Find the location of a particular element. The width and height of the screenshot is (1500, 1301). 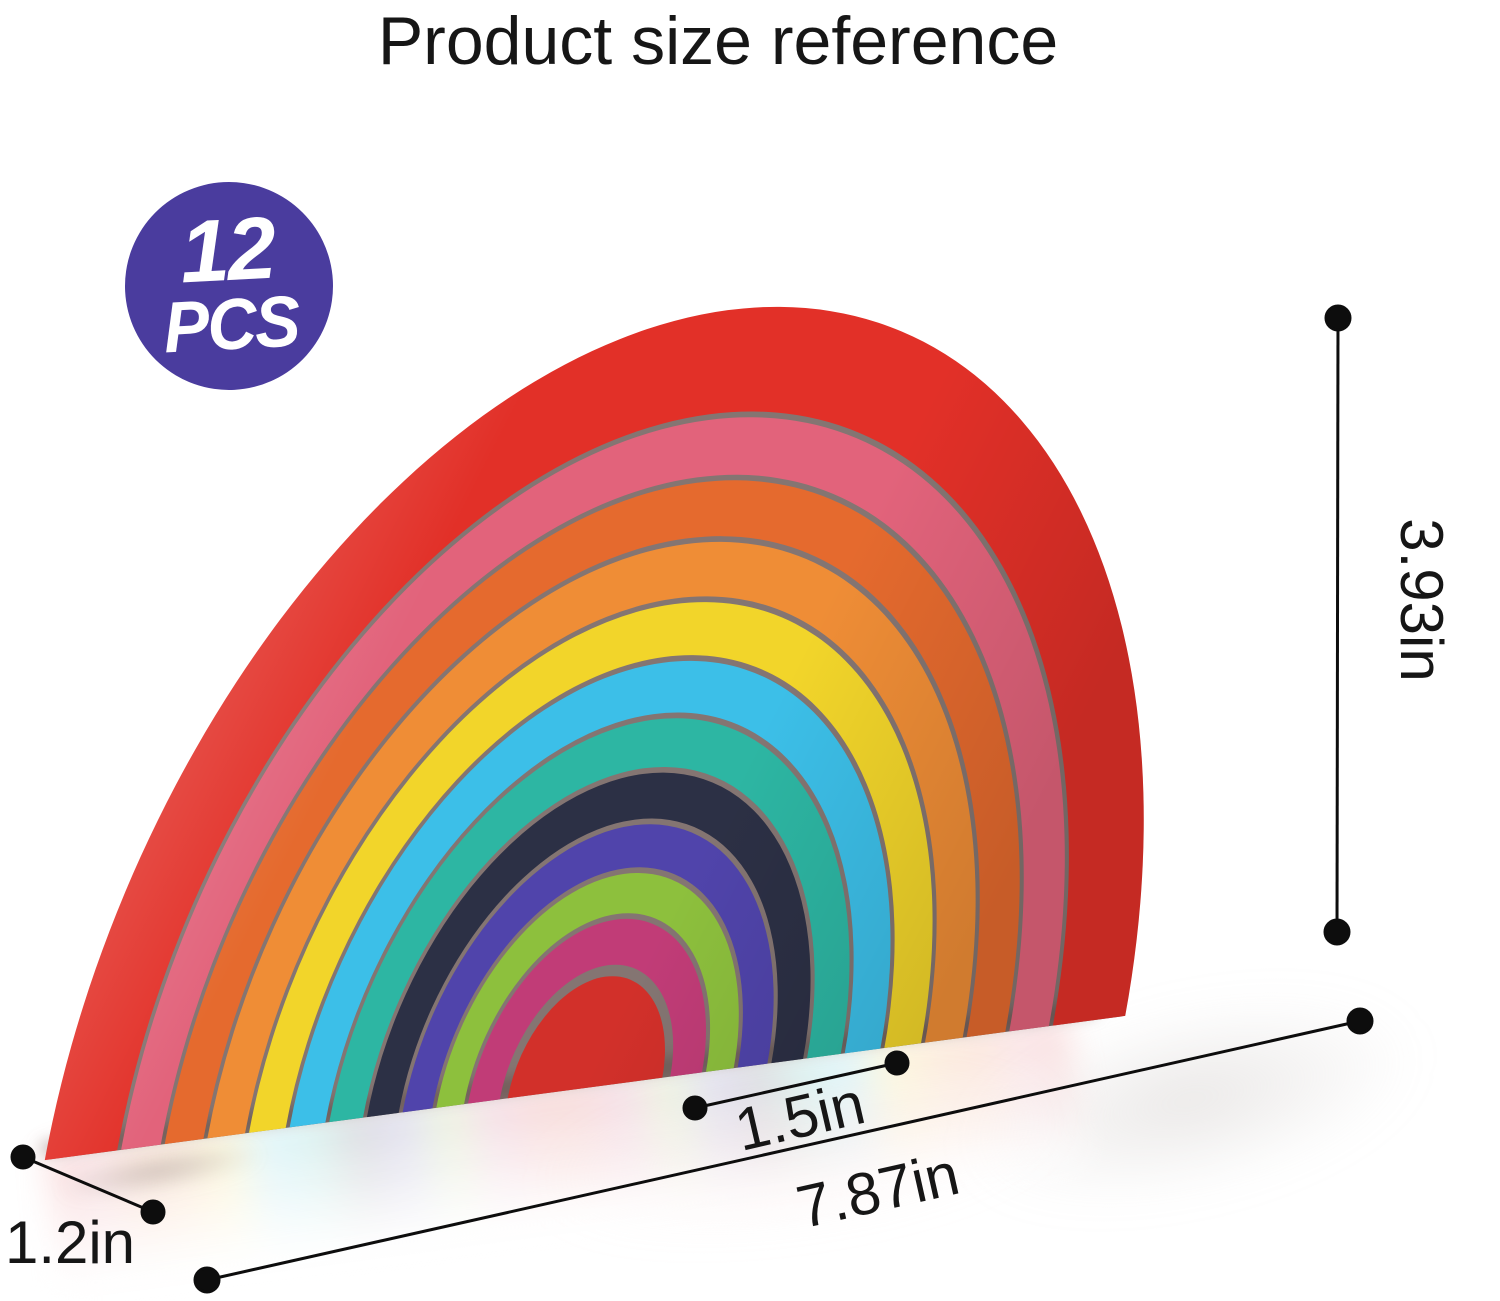

total-width-dimension-label: 7.87in is located at coordinates (877, 1190).